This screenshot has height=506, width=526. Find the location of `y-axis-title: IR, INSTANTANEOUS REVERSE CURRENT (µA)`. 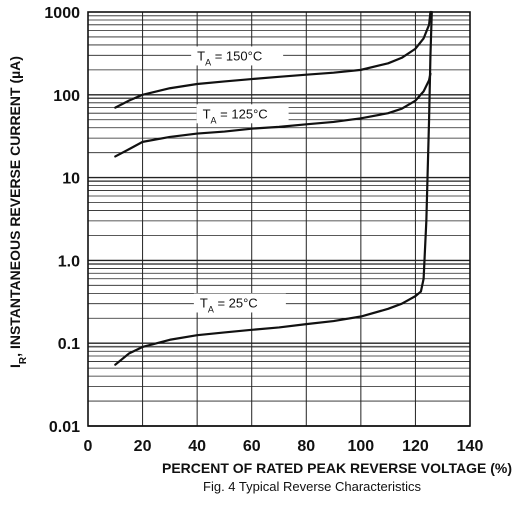

y-axis-title: IR, INSTANTANEOUS REVERSE CURRENT (µA) is located at coordinates (18, 212).